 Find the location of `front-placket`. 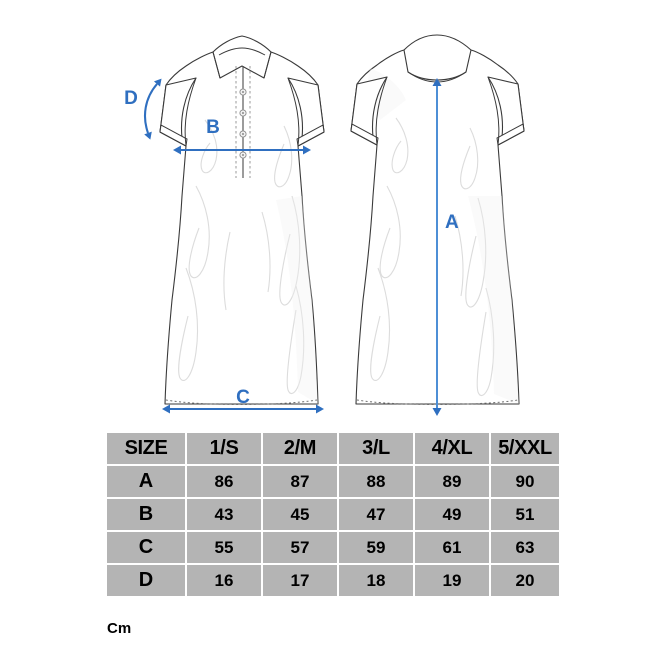

front-placket is located at coordinates (243, 122).